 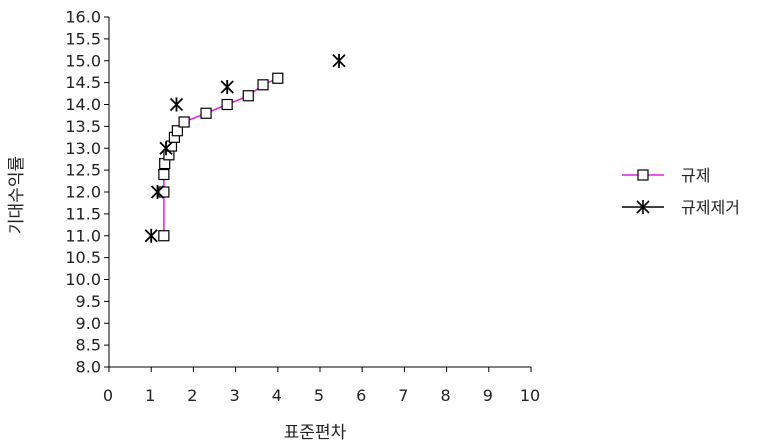 I want to click on y-tick-label: 11.5, so click(x=83, y=213).